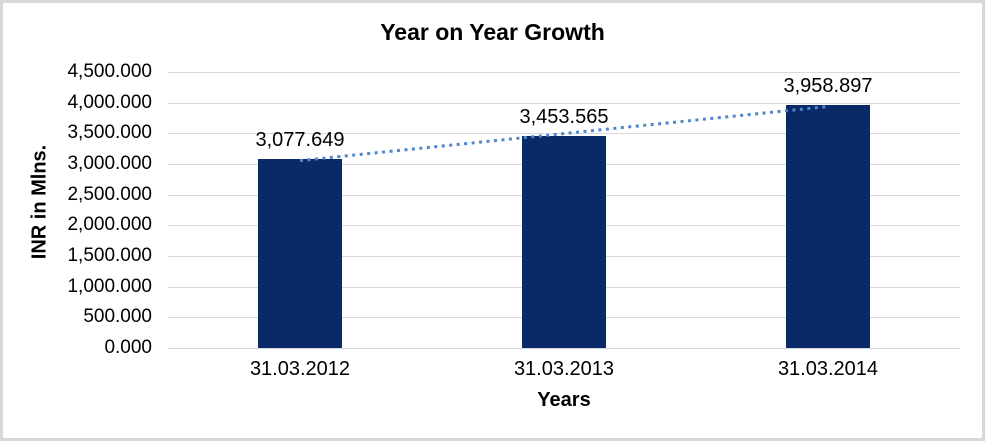 The width and height of the screenshot is (985, 441). I want to click on bar-value-label: 3,958.897, so click(828, 86).